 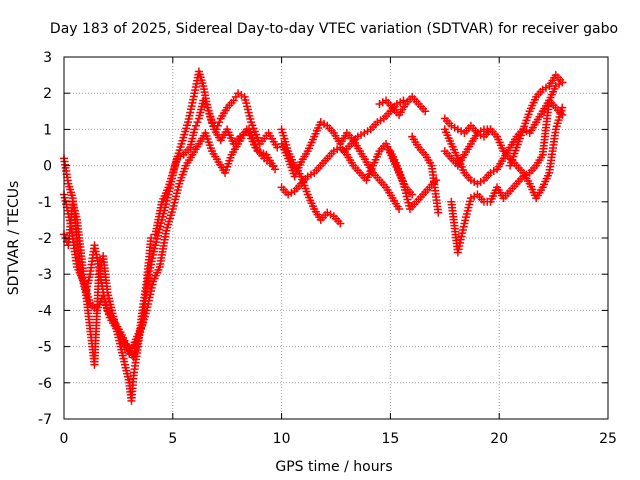 I want to click on x-tick-label: 25, so click(x=608, y=439).